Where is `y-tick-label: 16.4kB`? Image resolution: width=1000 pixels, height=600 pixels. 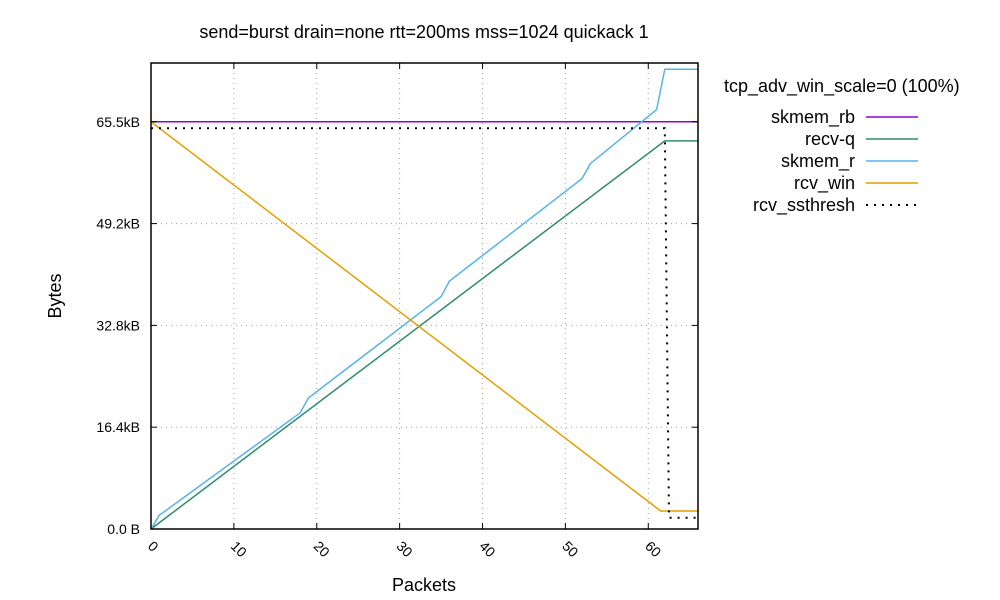 y-tick-label: 16.4kB is located at coordinates (118, 427).